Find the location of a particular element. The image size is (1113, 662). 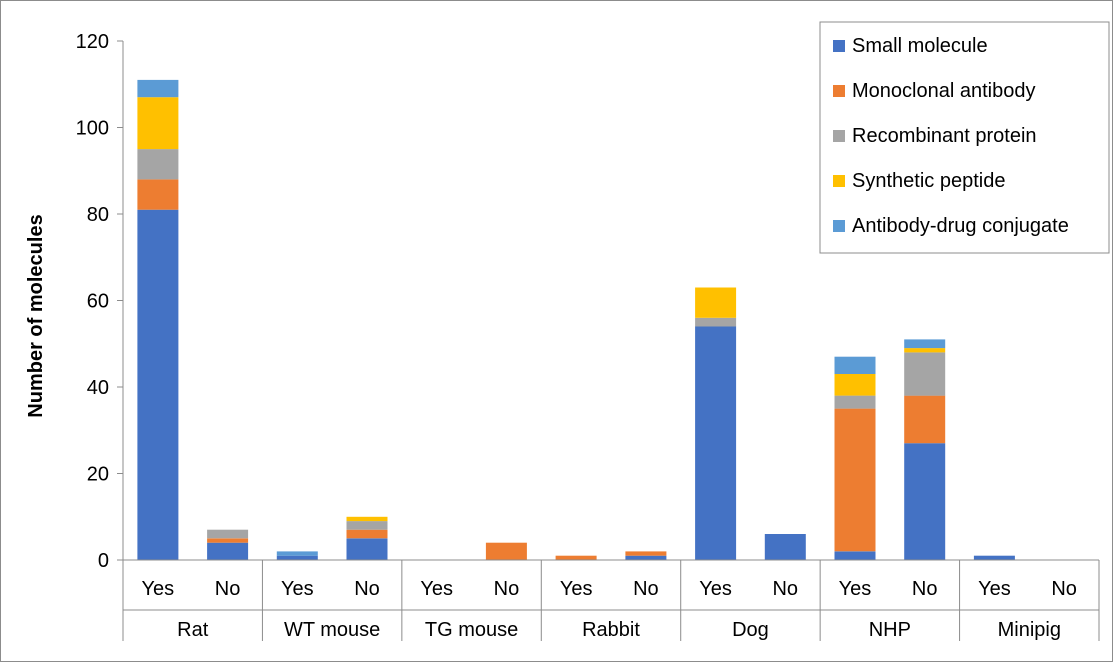

bar-nhp-yes-small-molecule is located at coordinates (855, 555).